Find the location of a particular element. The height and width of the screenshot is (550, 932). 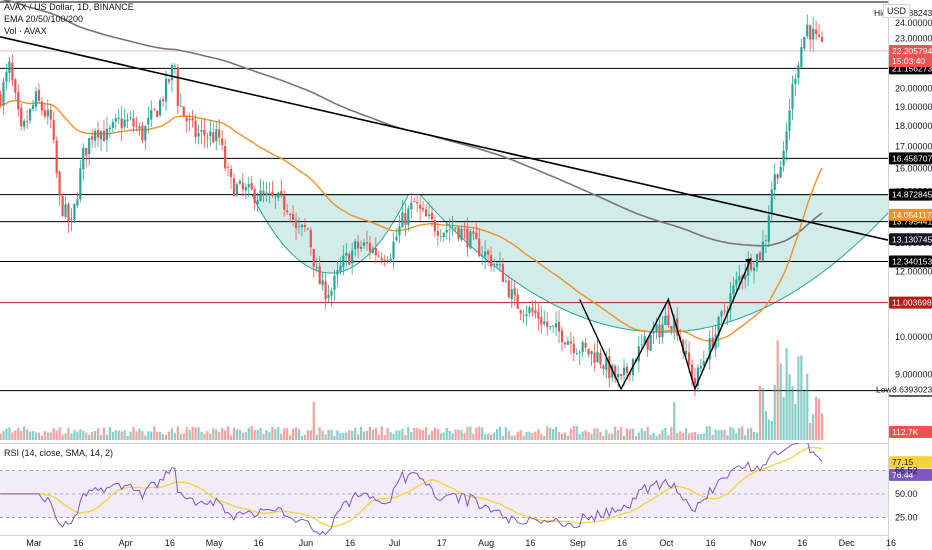

ema200-price-label-box is located at coordinates (910, 239).